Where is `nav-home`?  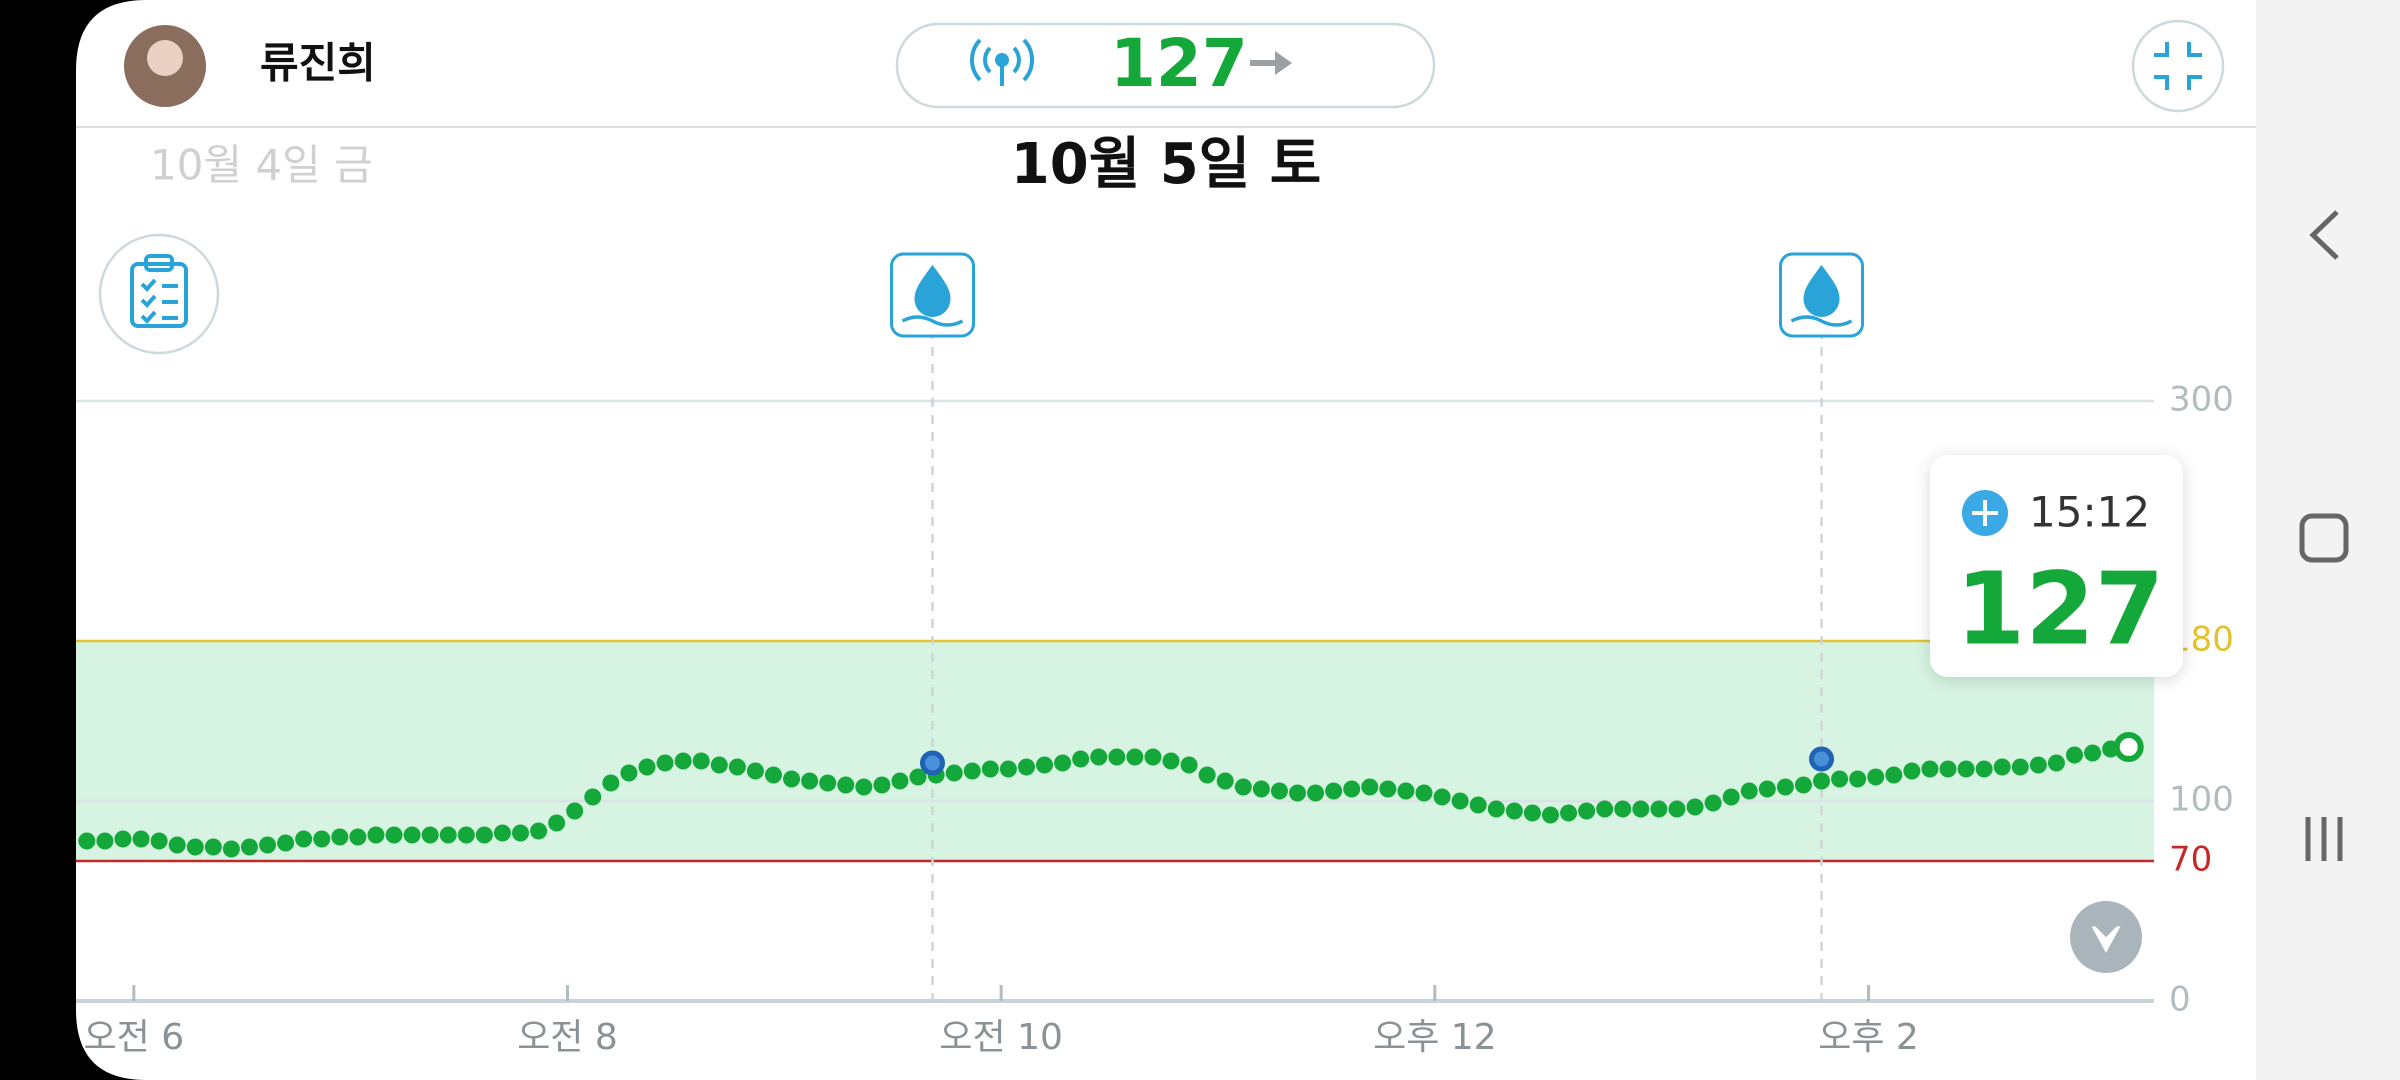 nav-home is located at coordinates (2324, 538).